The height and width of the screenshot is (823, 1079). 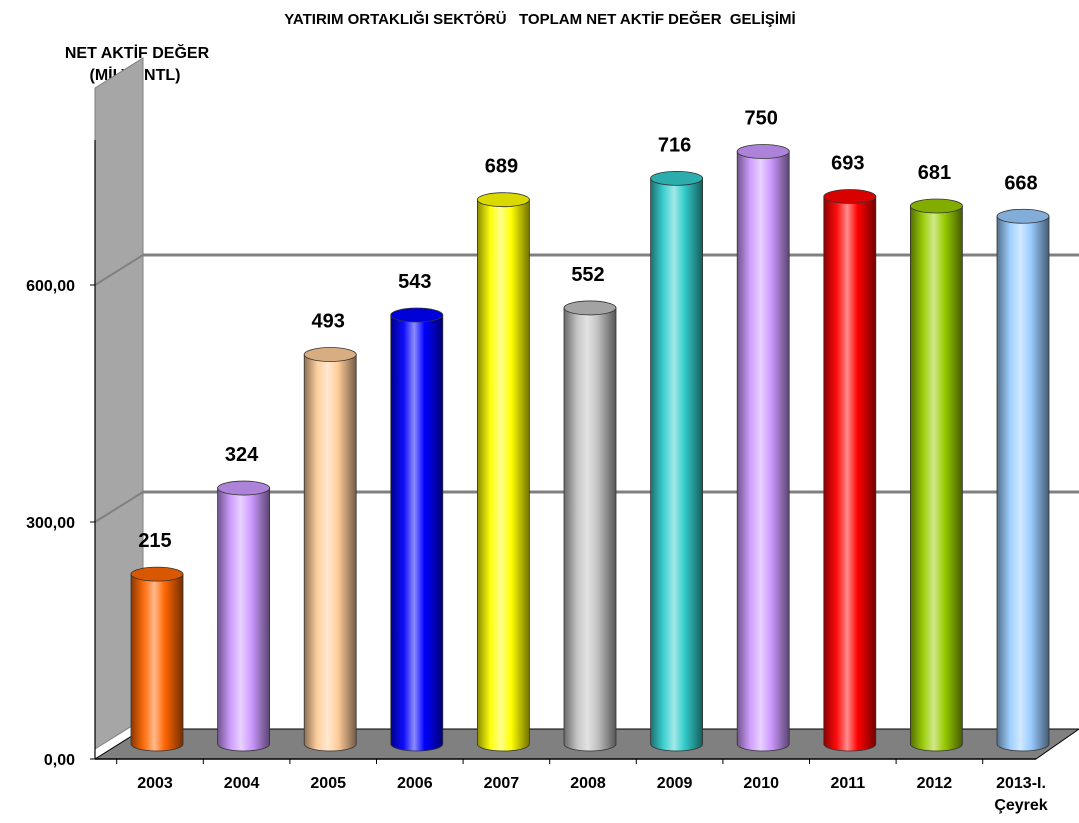 What do you see at coordinates (414, 282) in the screenshot?
I see `data-label: 543` at bounding box center [414, 282].